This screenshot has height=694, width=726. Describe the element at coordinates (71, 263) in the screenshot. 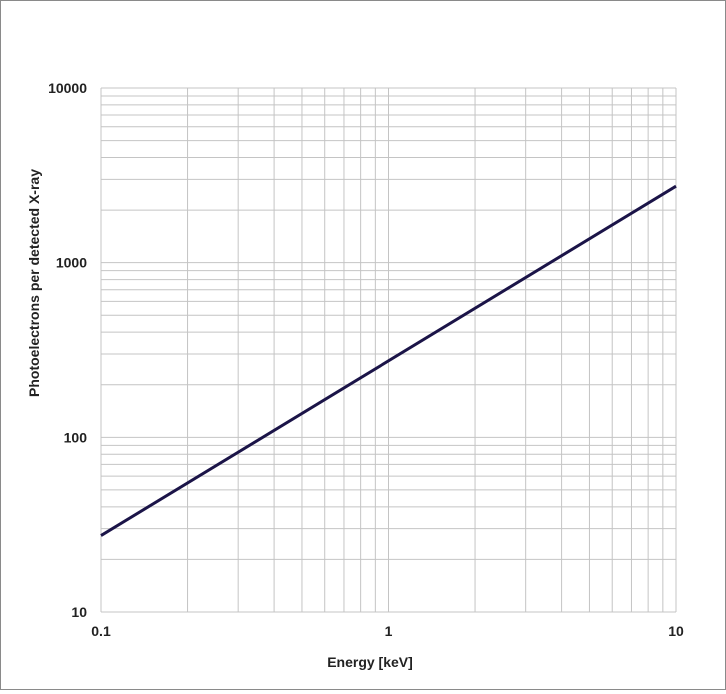

I see `y-tick-label: 1000` at that location.